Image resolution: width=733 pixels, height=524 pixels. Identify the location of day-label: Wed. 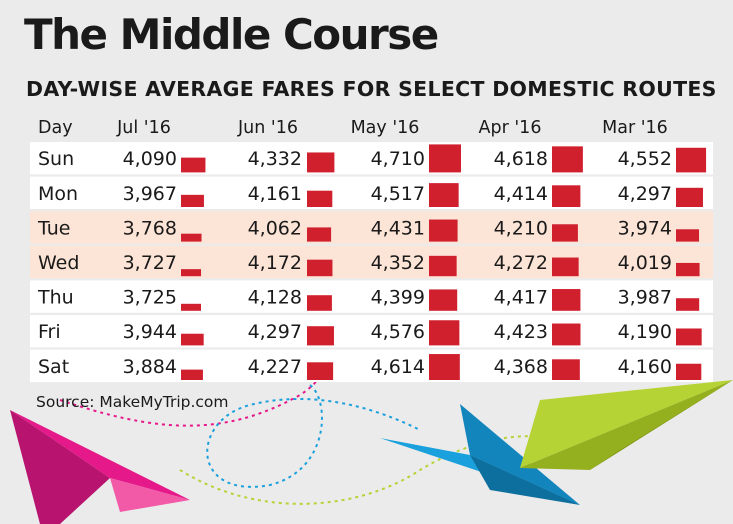
(58, 263).